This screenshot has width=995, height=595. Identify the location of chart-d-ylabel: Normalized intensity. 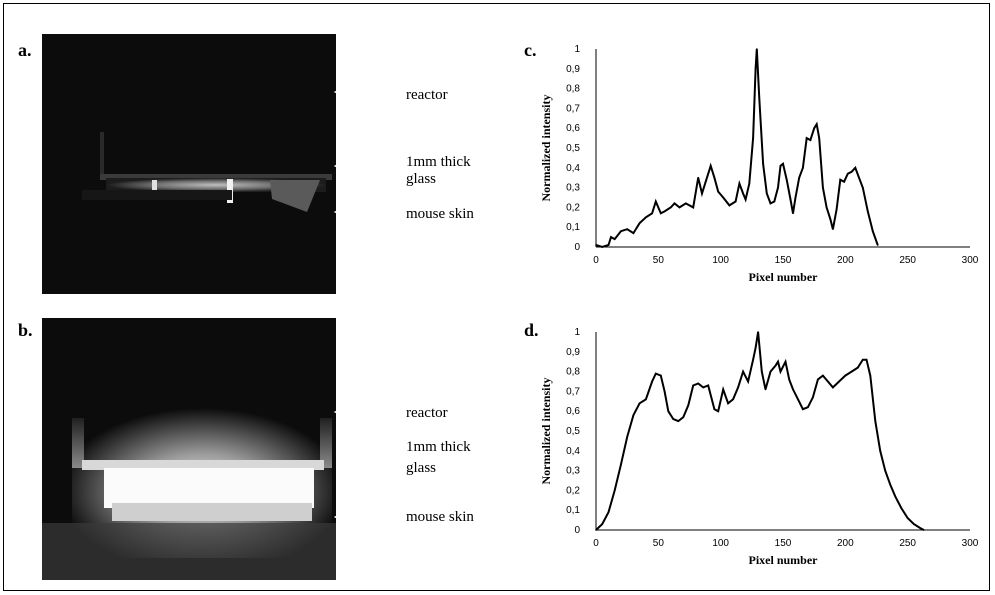
(546, 431).